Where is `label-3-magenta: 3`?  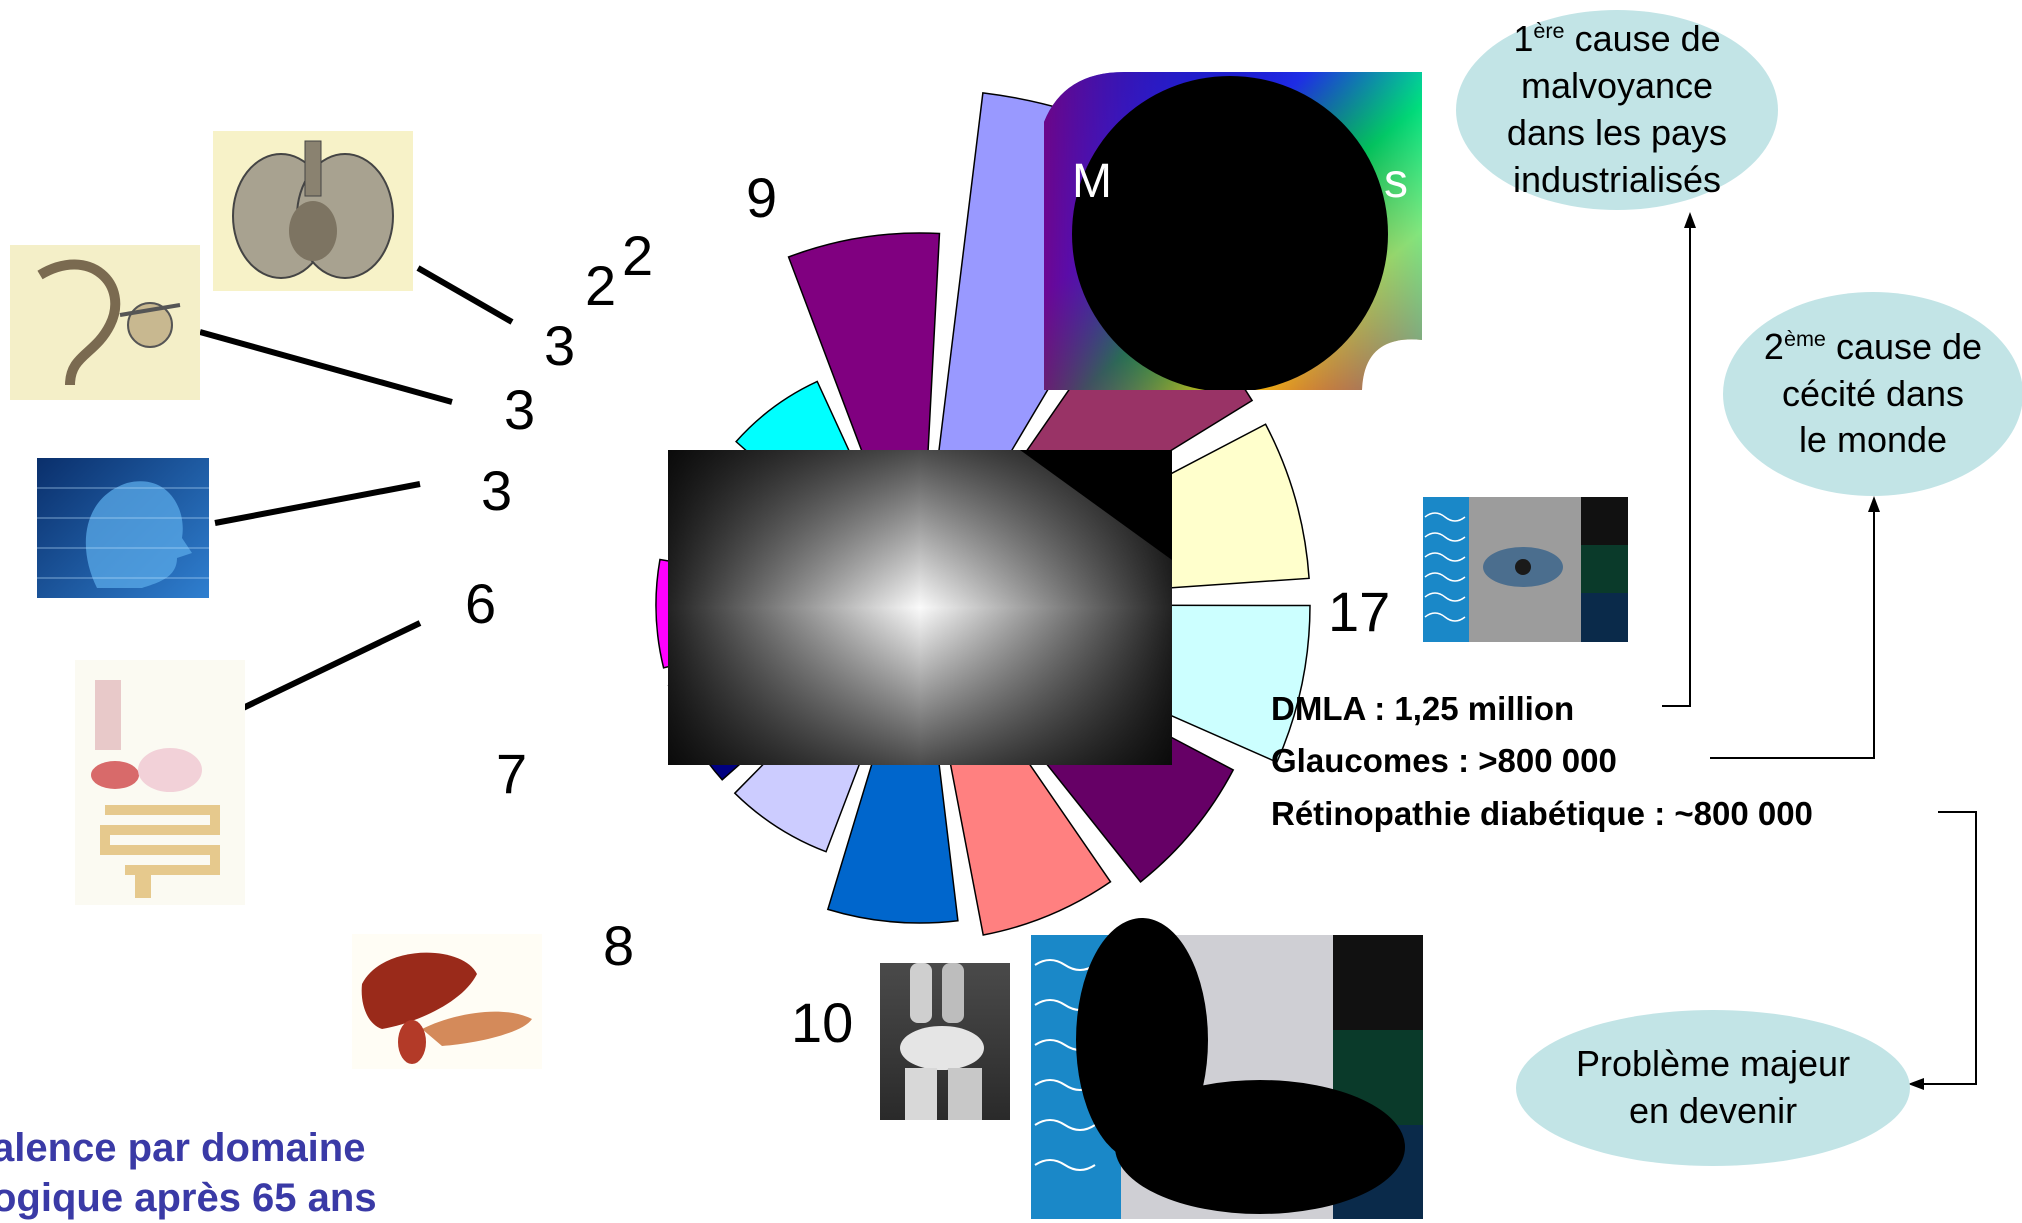 label-3-magenta: 3 is located at coordinates (560, 345).